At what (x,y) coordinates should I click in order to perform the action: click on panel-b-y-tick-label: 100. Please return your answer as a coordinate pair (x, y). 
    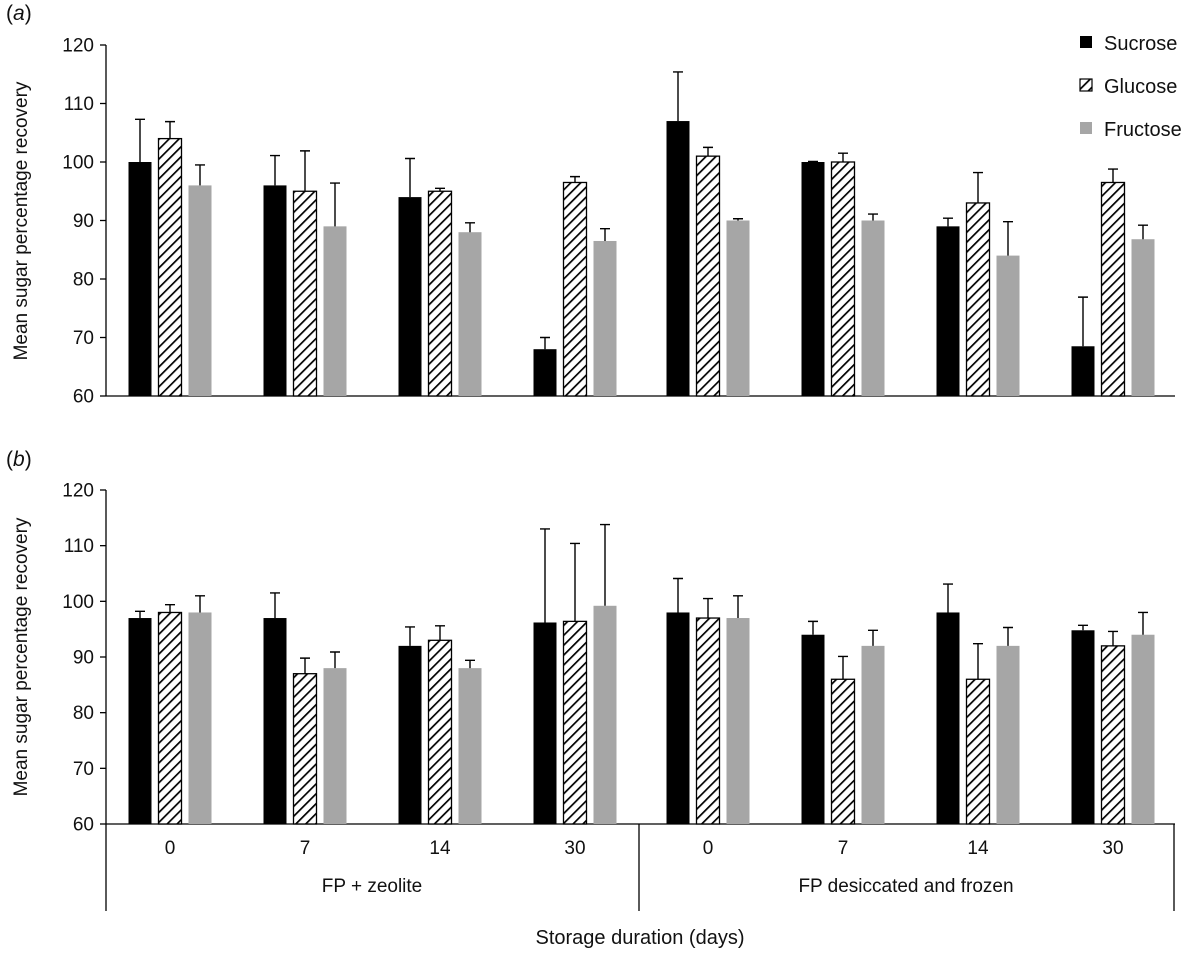
    Looking at the image, I should click on (78, 602).